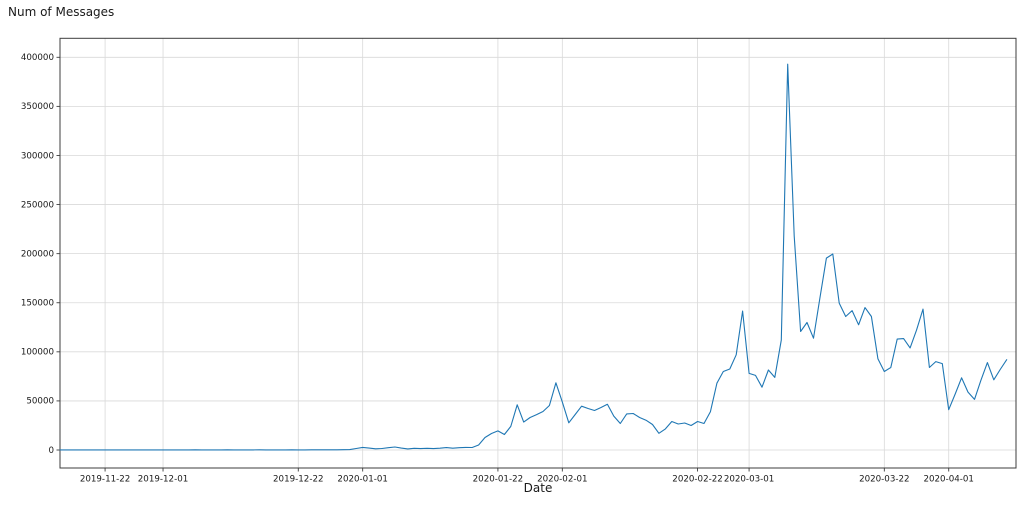 The width and height of the screenshot is (1024, 506). I want to click on x-tick-label: 2020-03-01, so click(749, 480).